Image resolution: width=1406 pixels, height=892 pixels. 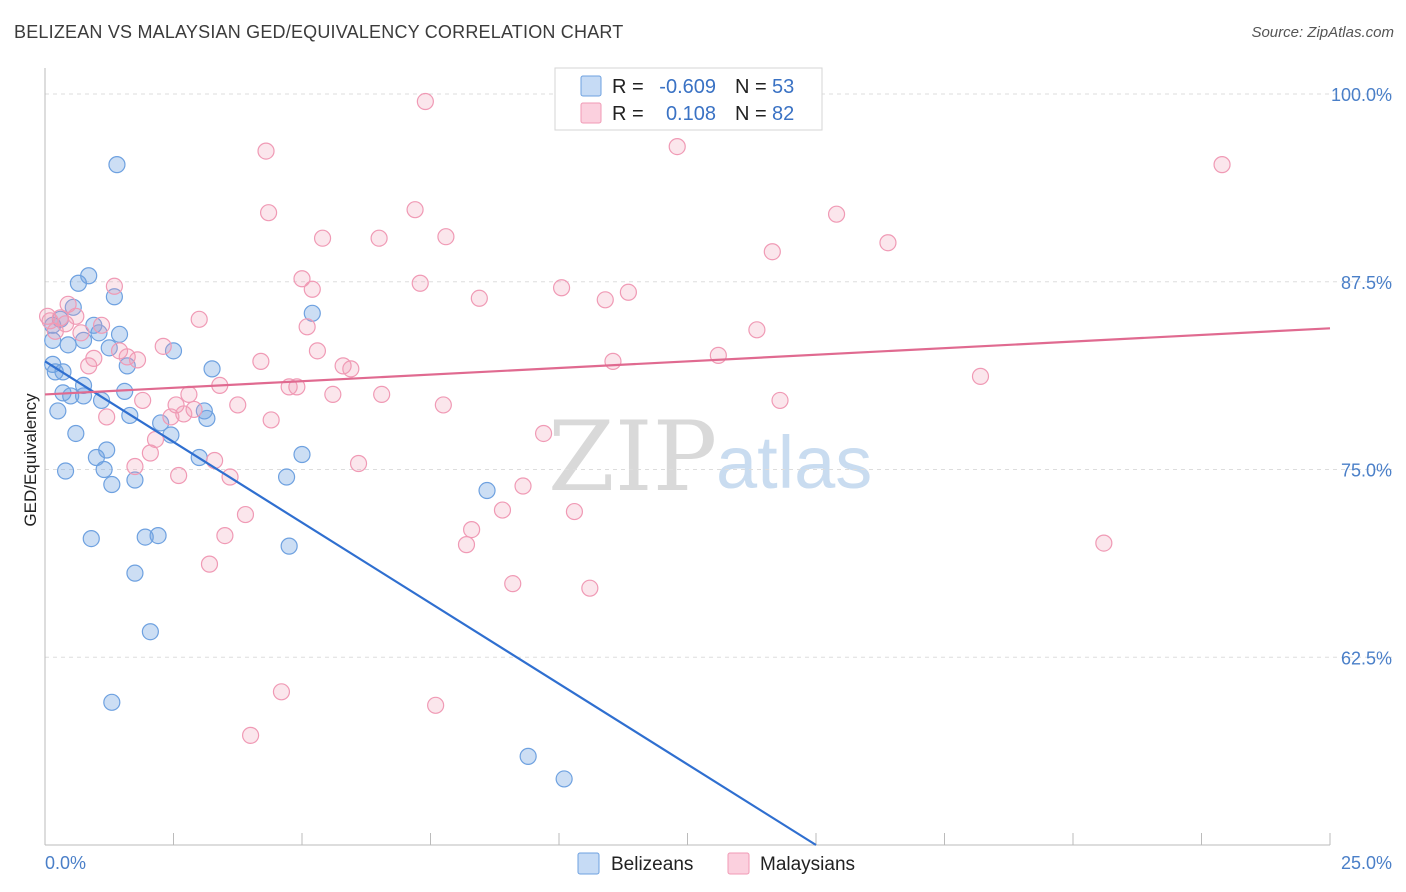 What do you see at coordinates (30, 460) in the screenshot?
I see `y-axis-label: GED/Equivalency` at bounding box center [30, 460].